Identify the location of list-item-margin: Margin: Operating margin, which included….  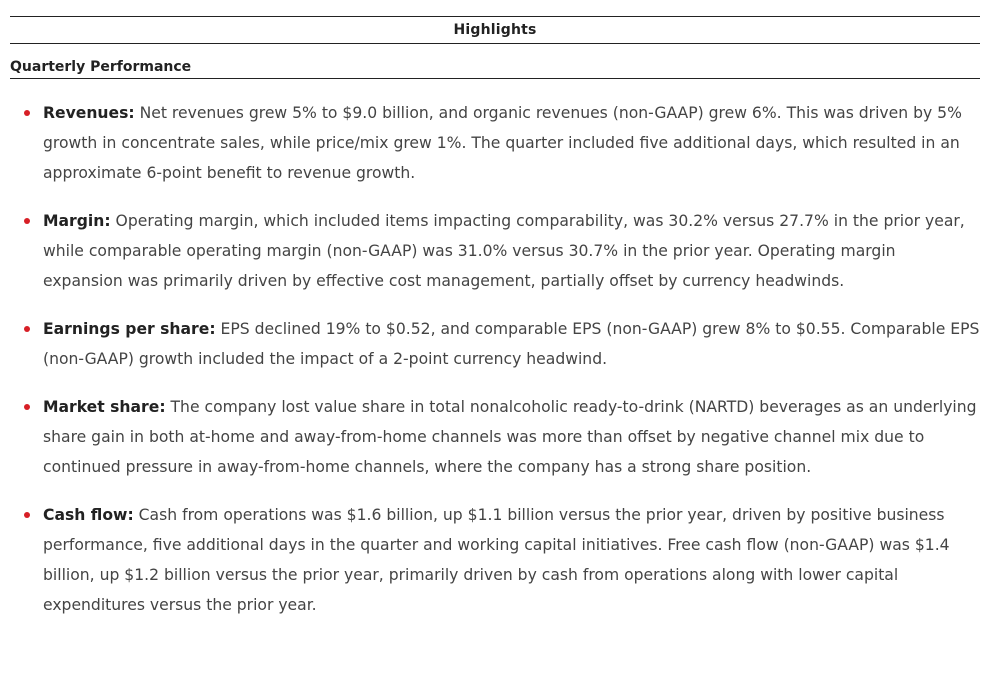
(495, 251).